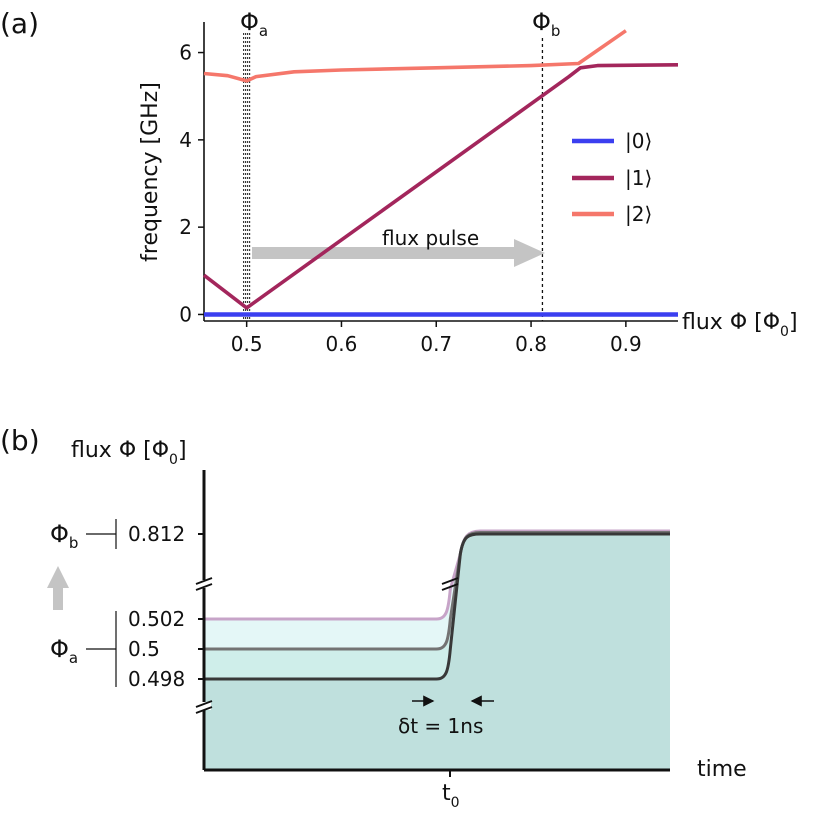 This screenshot has height=819, width=830. What do you see at coordinates (451, 796) in the screenshot?
I see `t0-label: t0` at bounding box center [451, 796].